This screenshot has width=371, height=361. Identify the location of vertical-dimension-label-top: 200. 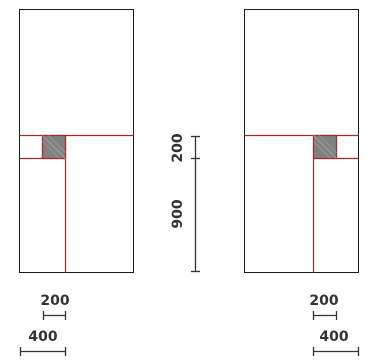
(178, 147).